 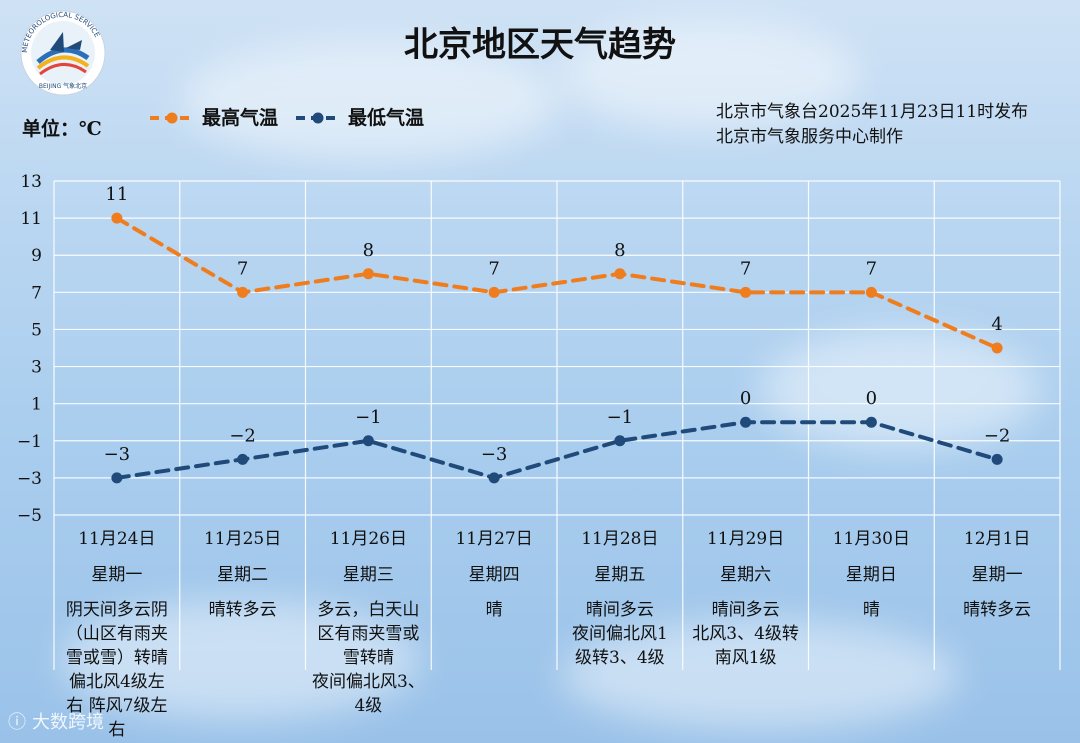 What do you see at coordinates (368, 682) in the screenshot?
I see `weather-line: 夜间偏北风3、` at bounding box center [368, 682].